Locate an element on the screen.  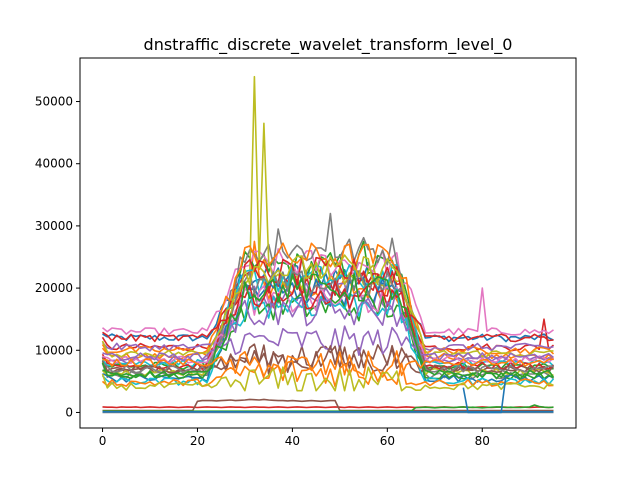
y-tick-label: 20000 is located at coordinates (54, 288).